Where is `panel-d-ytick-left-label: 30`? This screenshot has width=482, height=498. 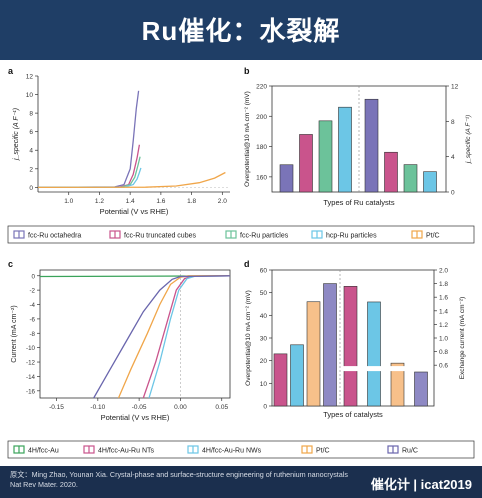
panel-d-ytick-left-label: 30 is located at coordinates (264, 339).